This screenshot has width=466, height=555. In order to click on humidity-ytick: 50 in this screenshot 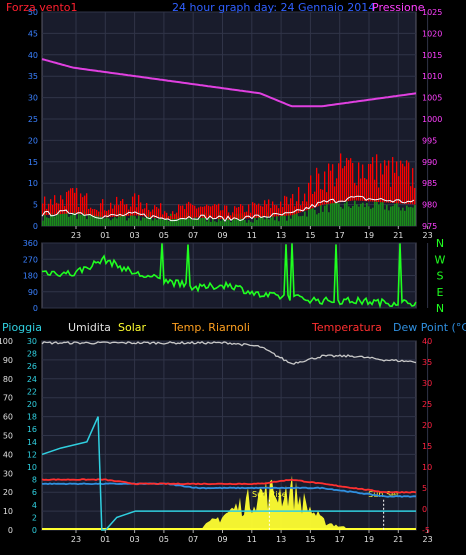, I will do `click(8, 436)`.